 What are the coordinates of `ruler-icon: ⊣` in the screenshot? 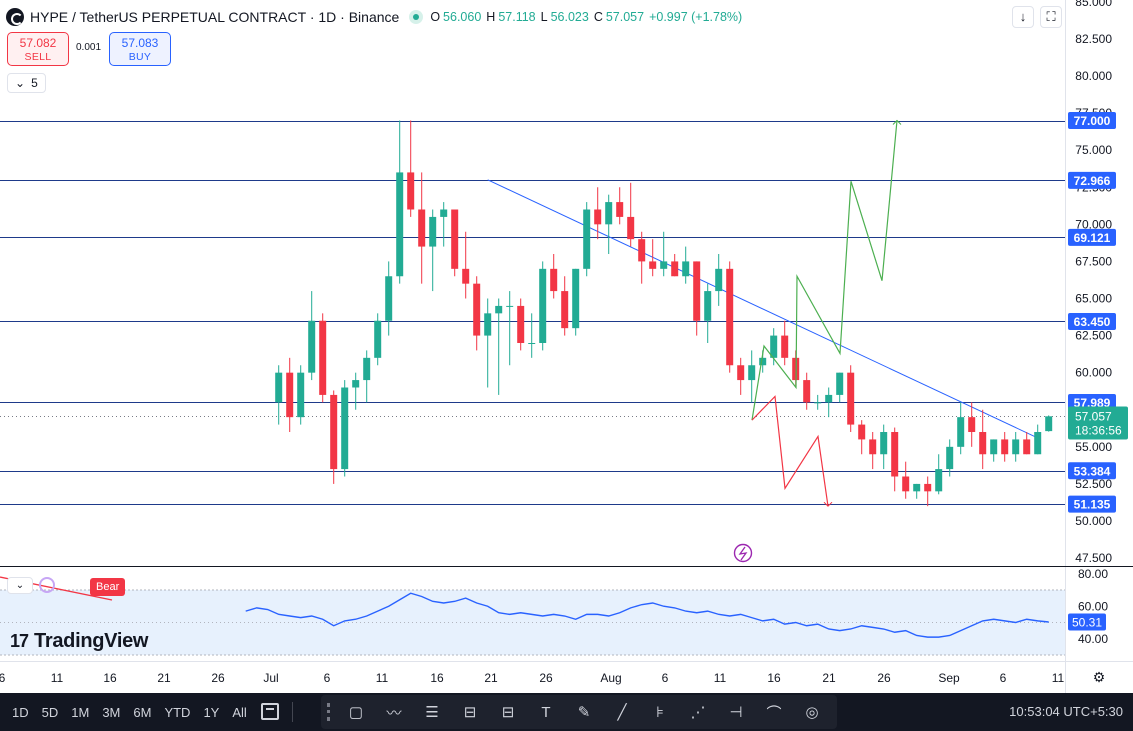 It's located at (736, 712).